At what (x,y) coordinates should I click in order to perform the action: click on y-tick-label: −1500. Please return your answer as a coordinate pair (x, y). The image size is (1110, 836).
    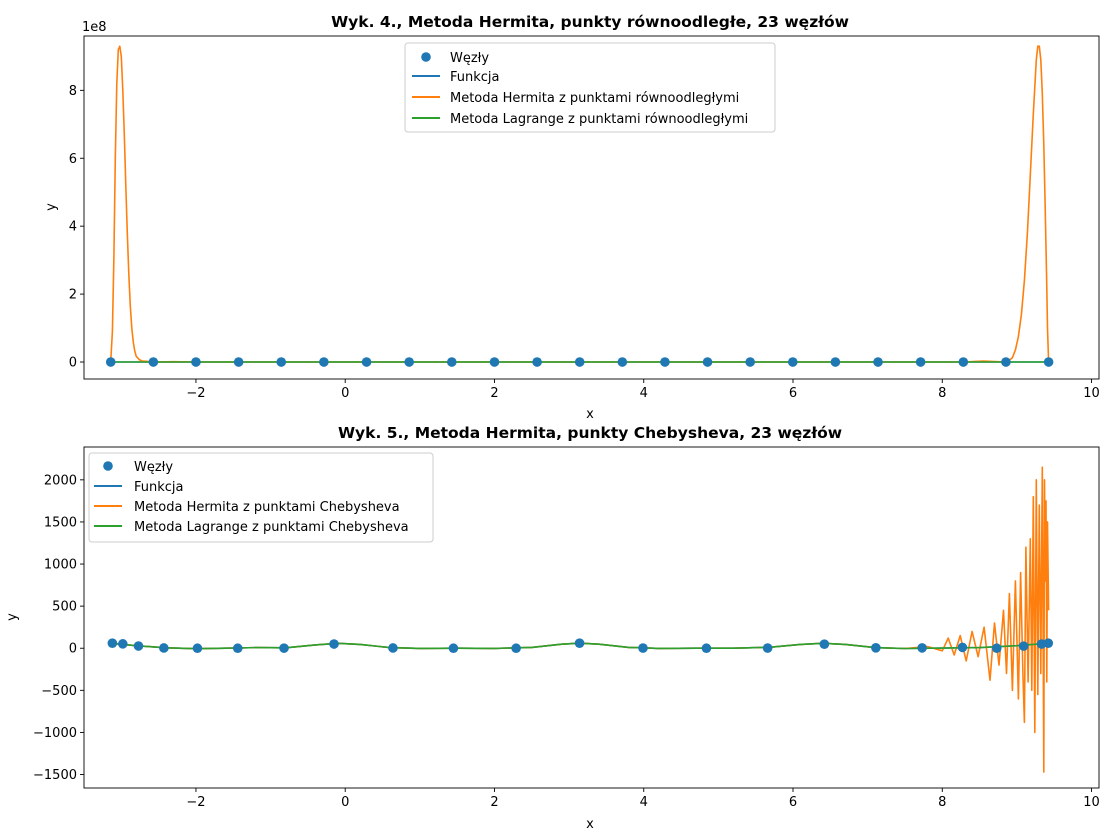
    Looking at the image, I should click on (55, 775).